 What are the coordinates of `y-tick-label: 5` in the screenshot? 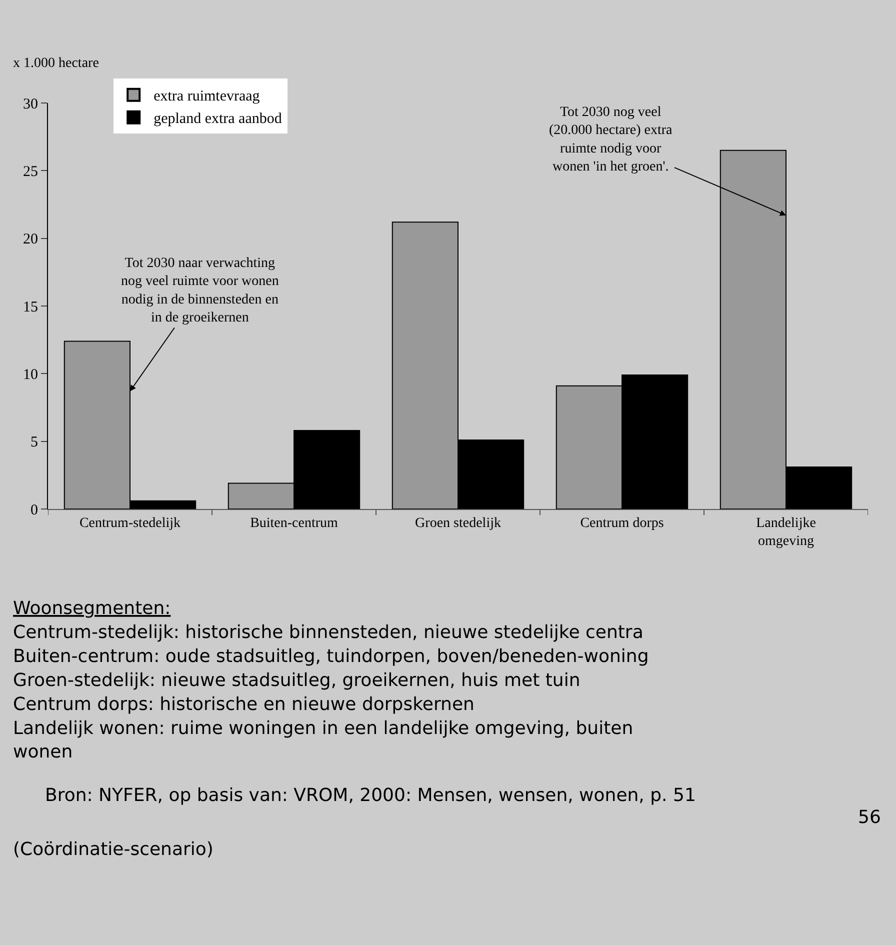 It's located at (34, 442).